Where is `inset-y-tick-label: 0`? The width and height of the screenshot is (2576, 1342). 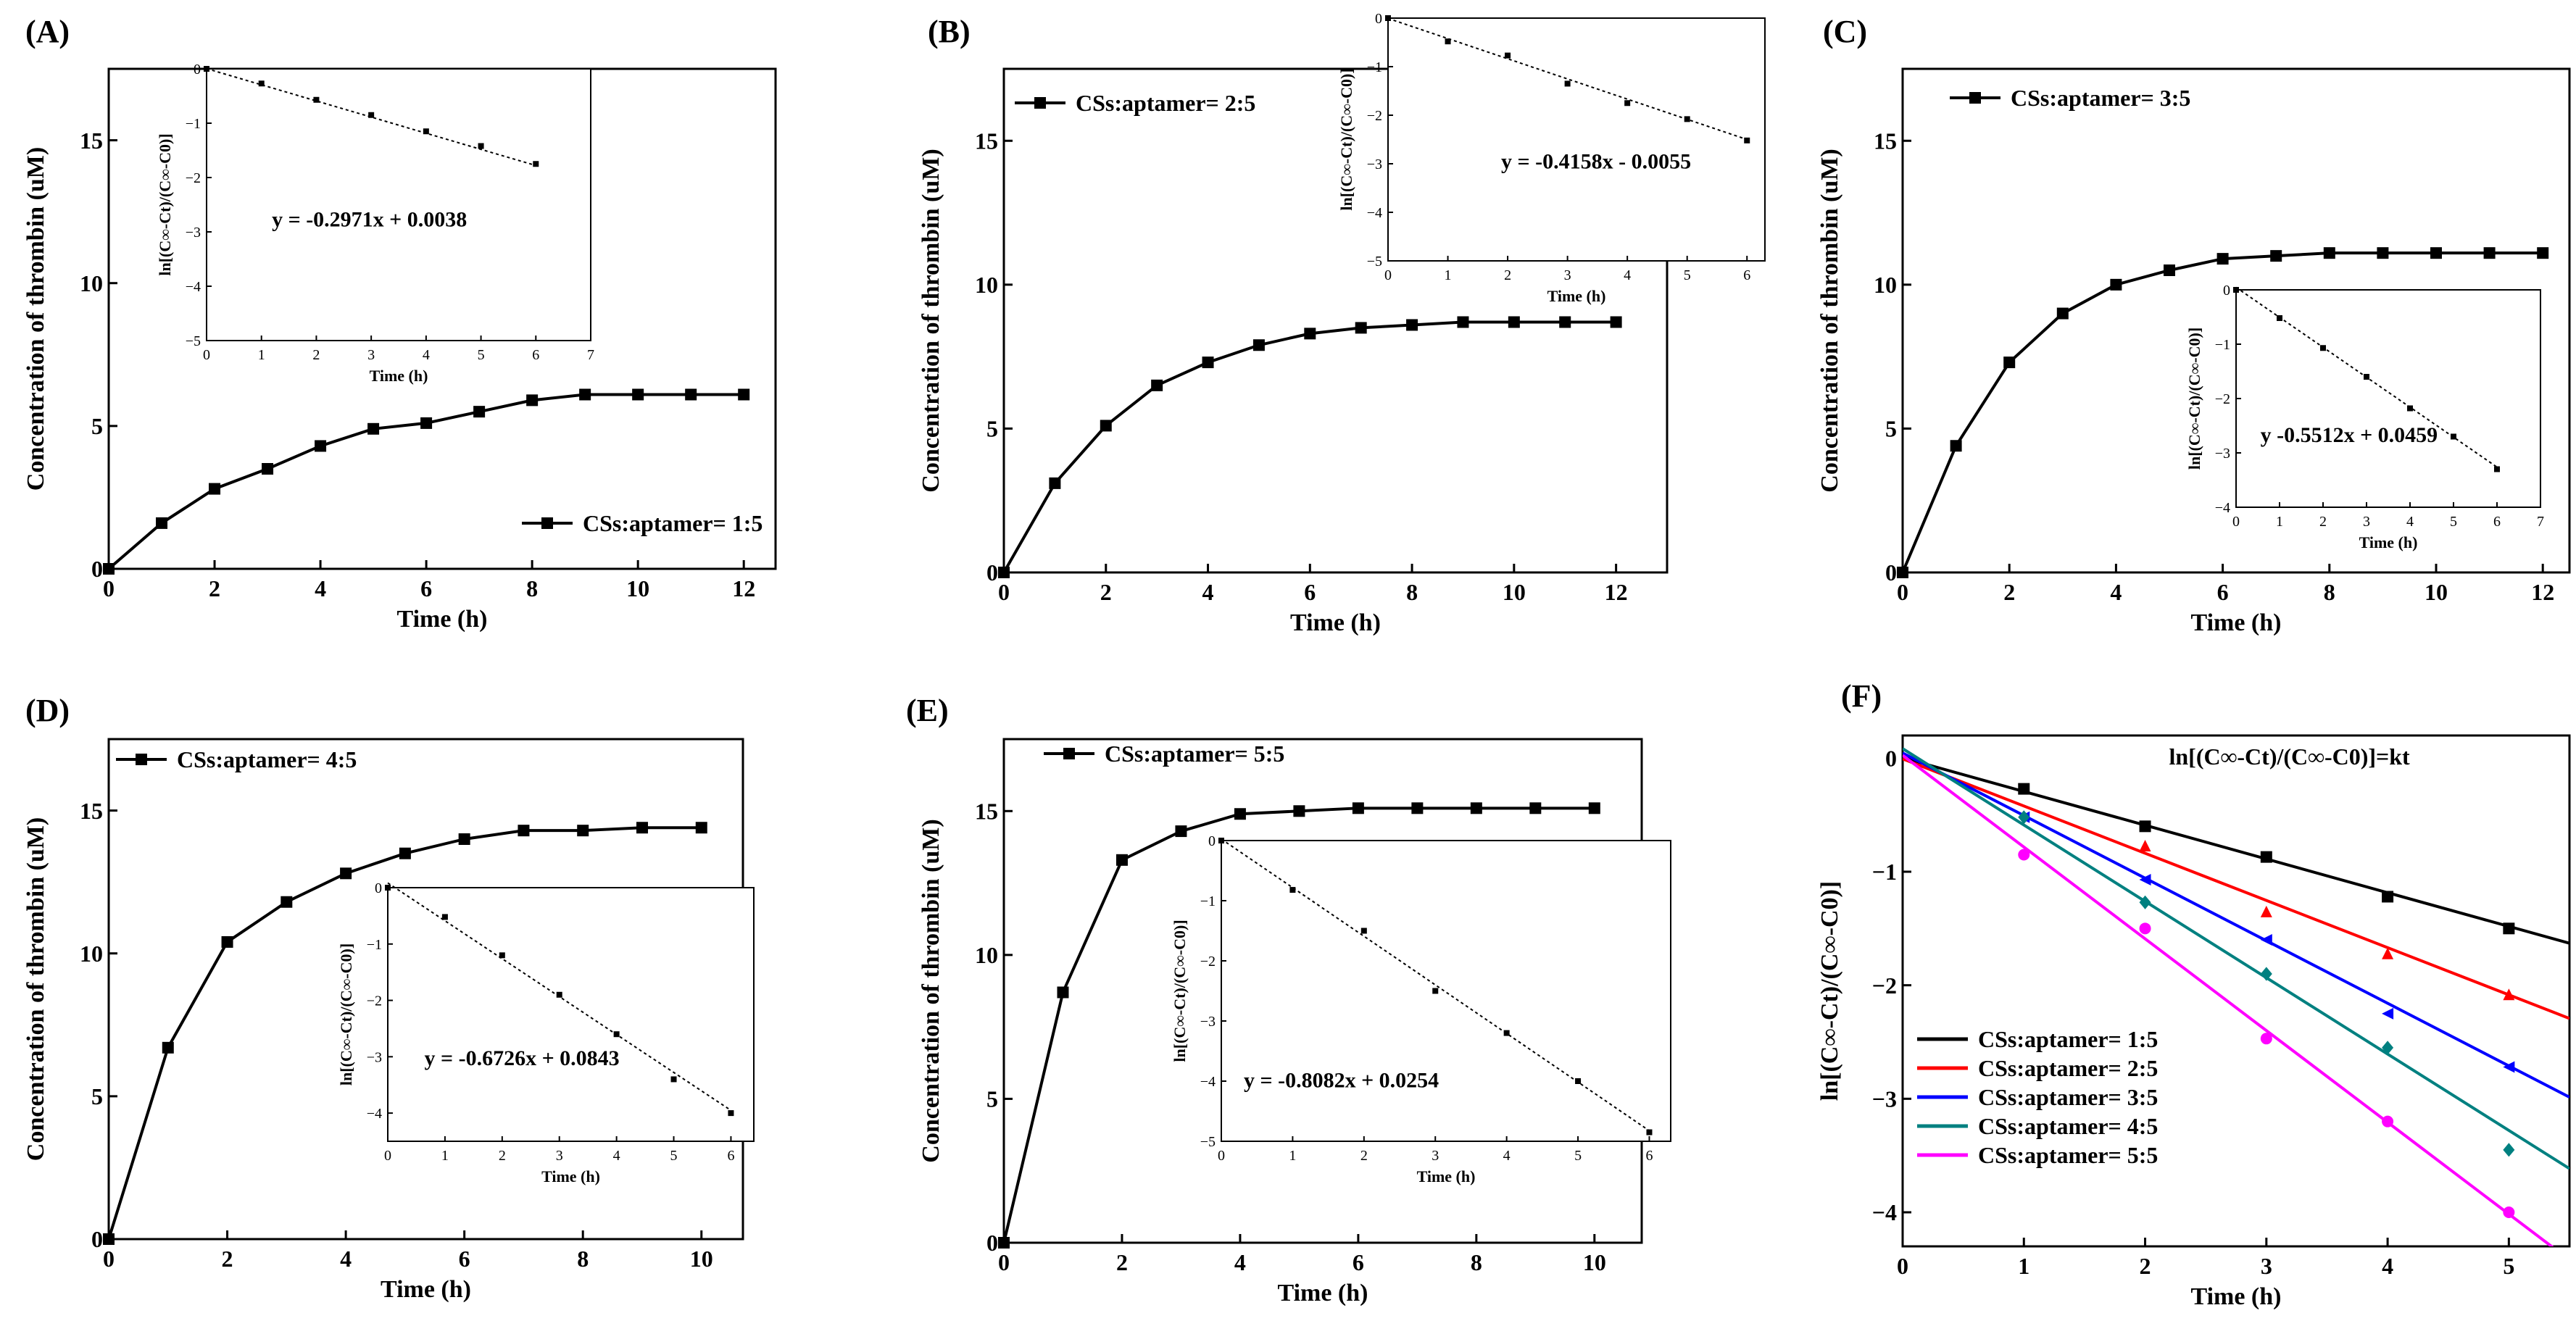
inset-y-tick-label: 0 is located at coordinates (378, 888).